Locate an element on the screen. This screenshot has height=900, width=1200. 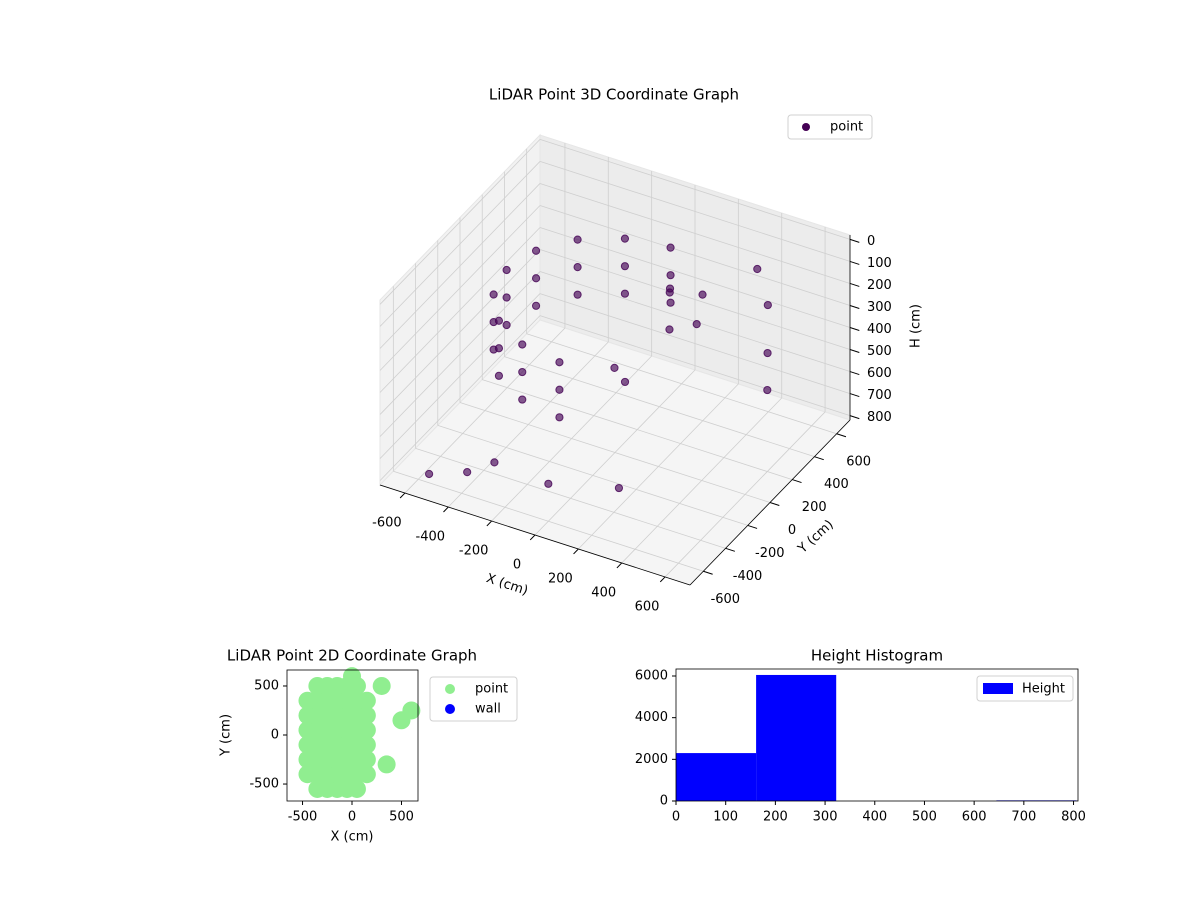
legend-label: point is located at coordinates (846, 127).